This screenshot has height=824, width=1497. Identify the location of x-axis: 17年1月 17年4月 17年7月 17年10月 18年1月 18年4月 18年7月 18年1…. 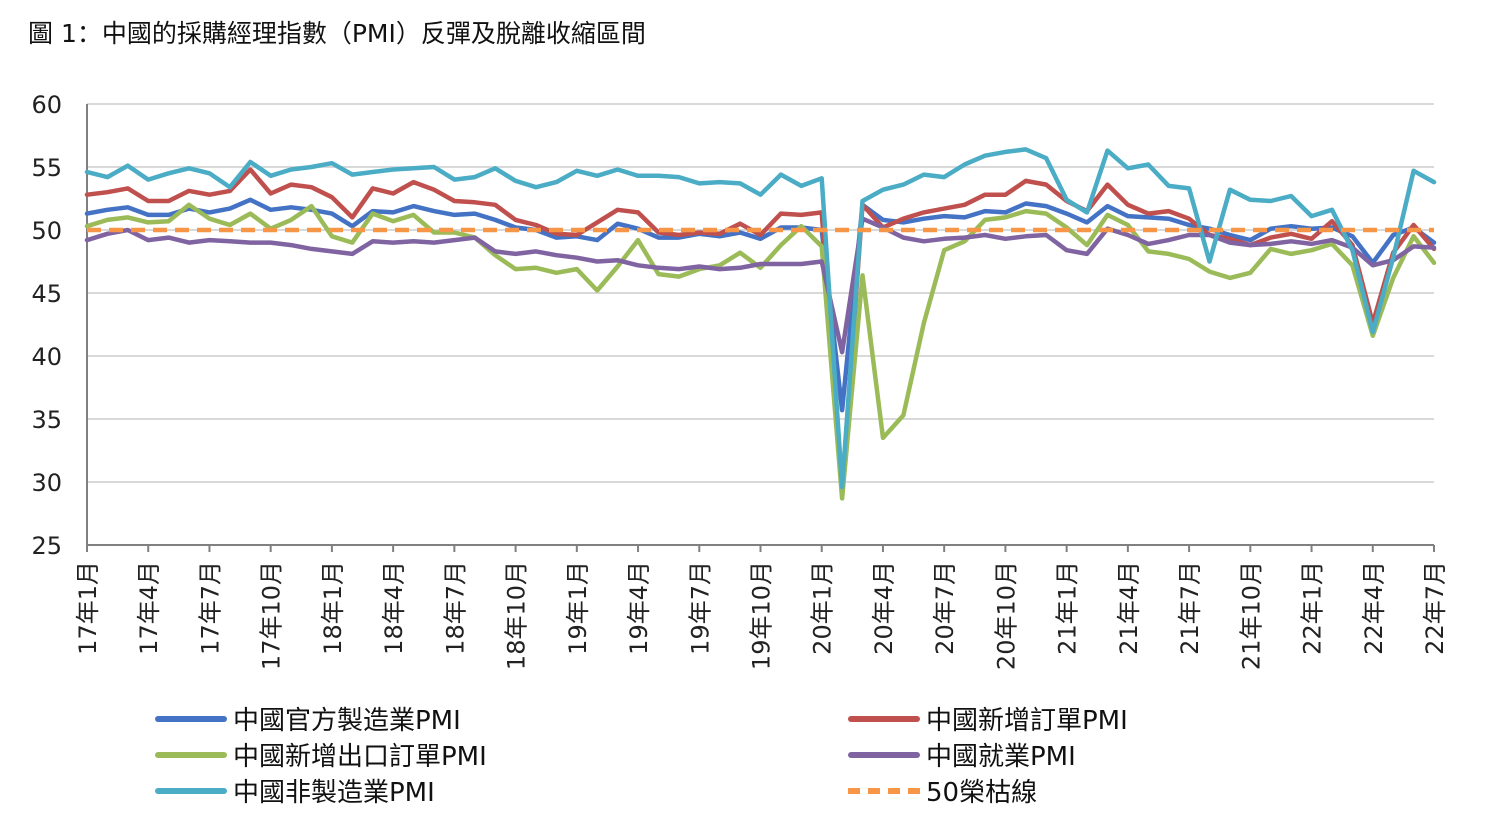
(761, 607).